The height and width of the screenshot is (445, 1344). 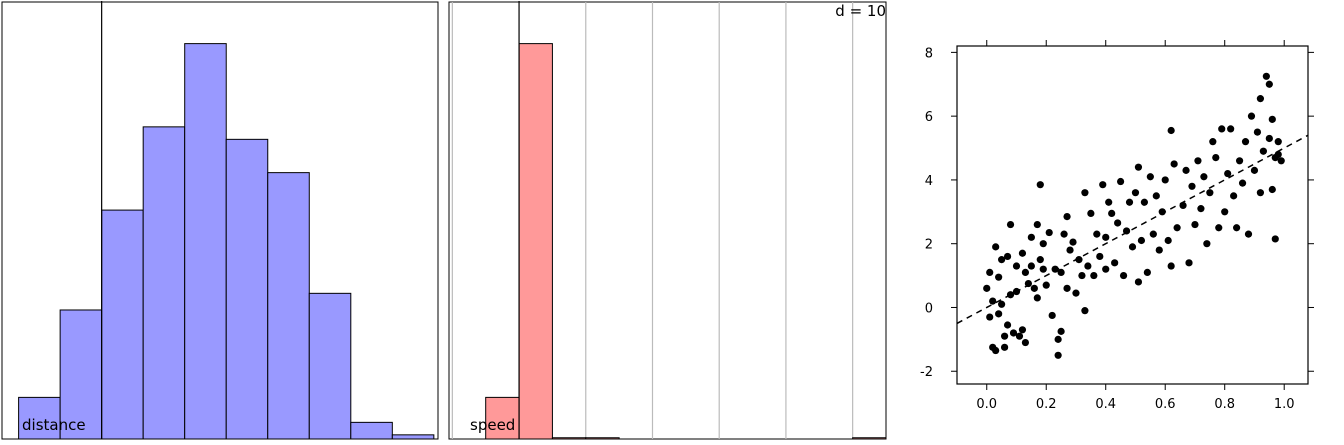 What do you see at coordinates (929, 245) in the screenshot?
I see `y-tick-label: 2` at bounding box center [929, 245].